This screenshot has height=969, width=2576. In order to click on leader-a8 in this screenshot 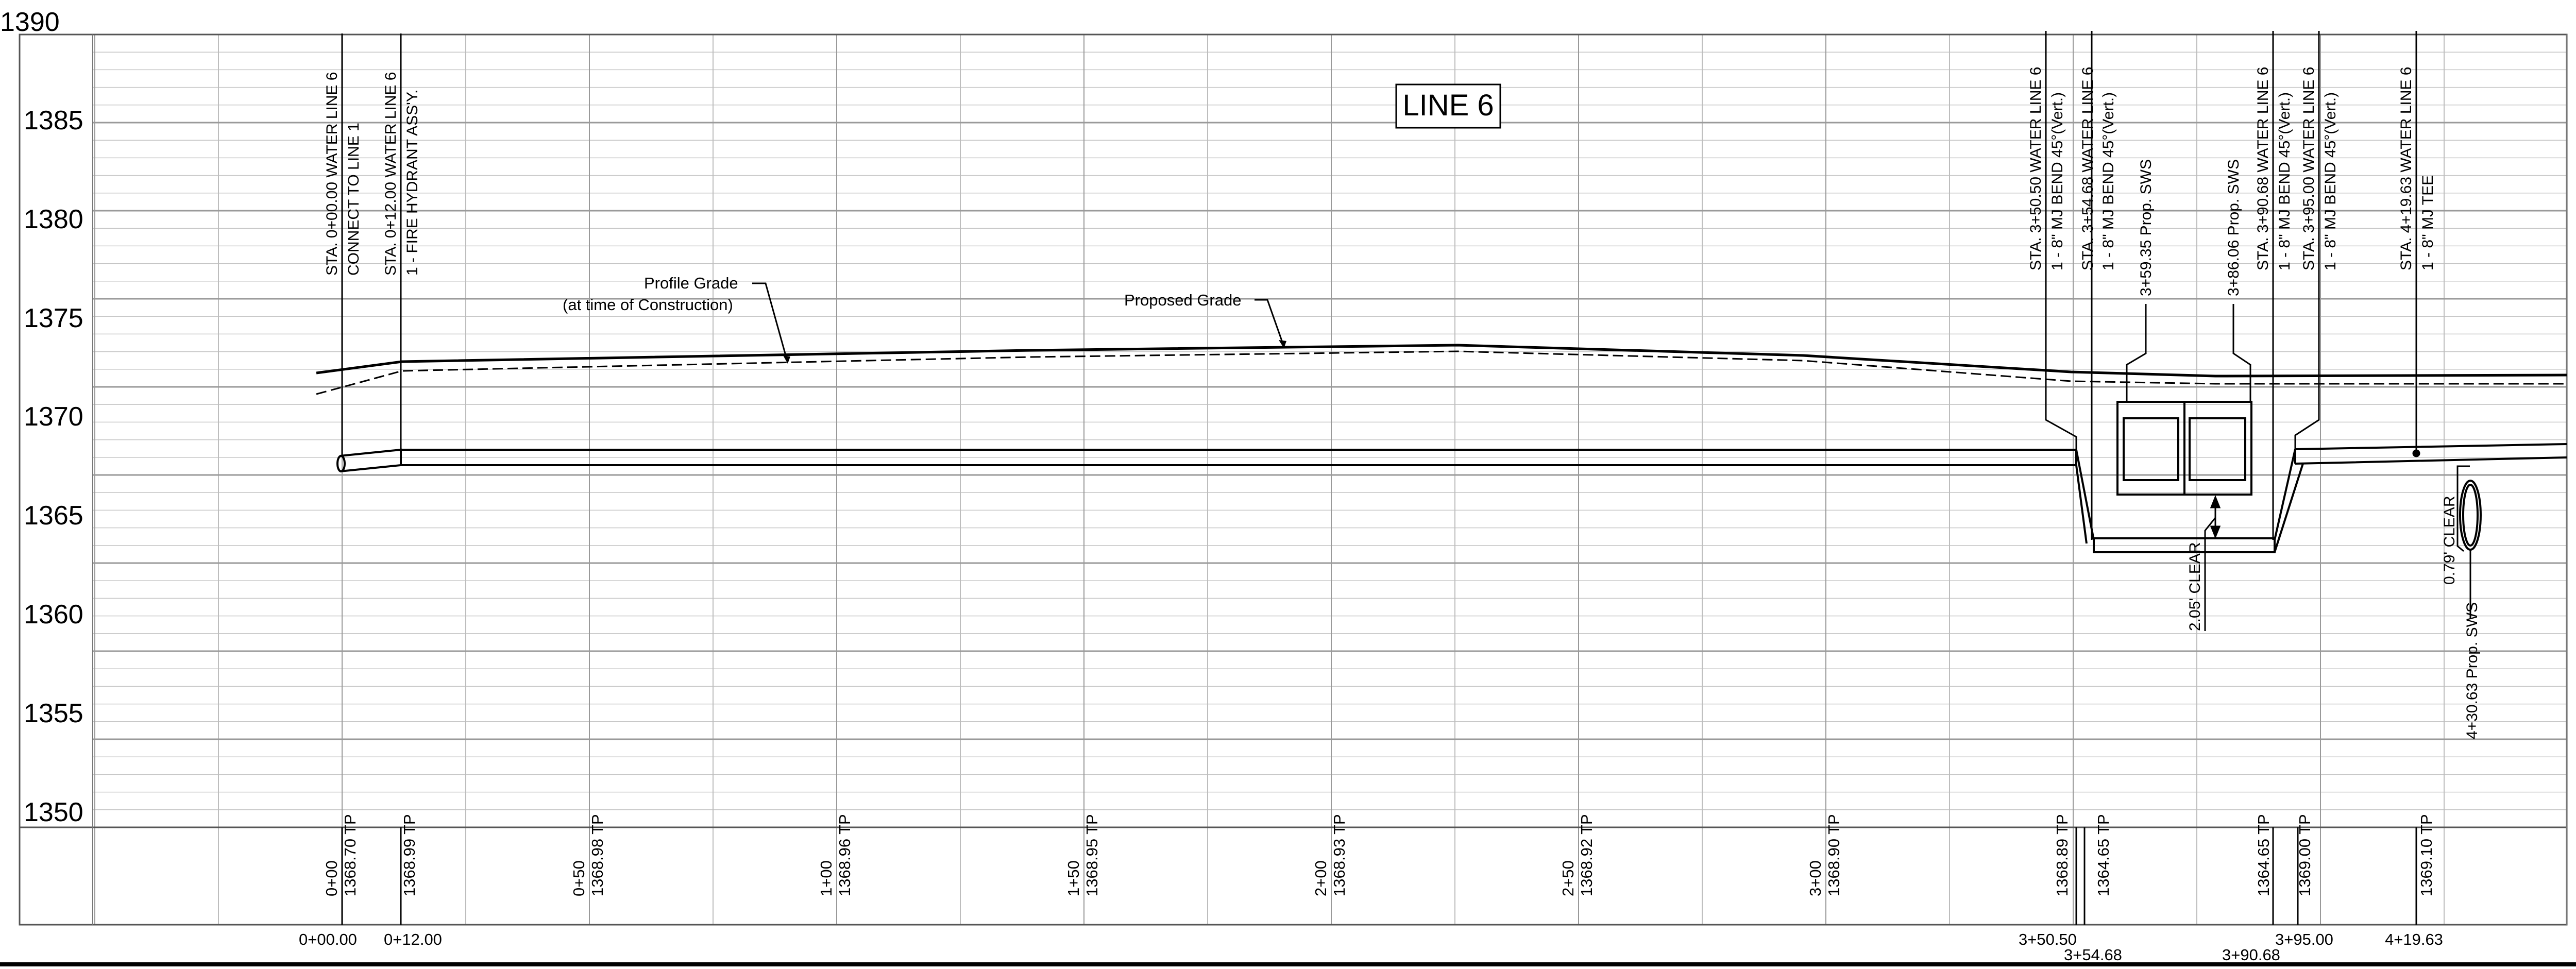, I will do `click(2307, 240)`.